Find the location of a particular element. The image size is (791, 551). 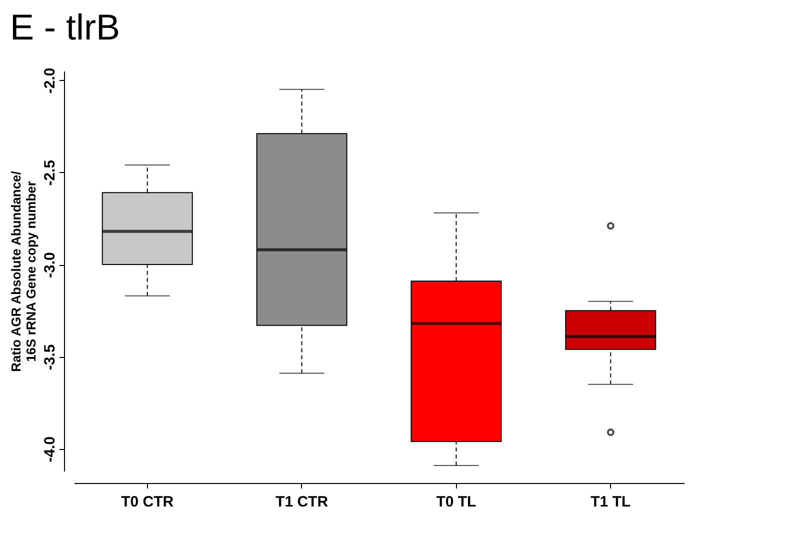

x-tick-label: T1 CTR is located at coordinates (302, 502).